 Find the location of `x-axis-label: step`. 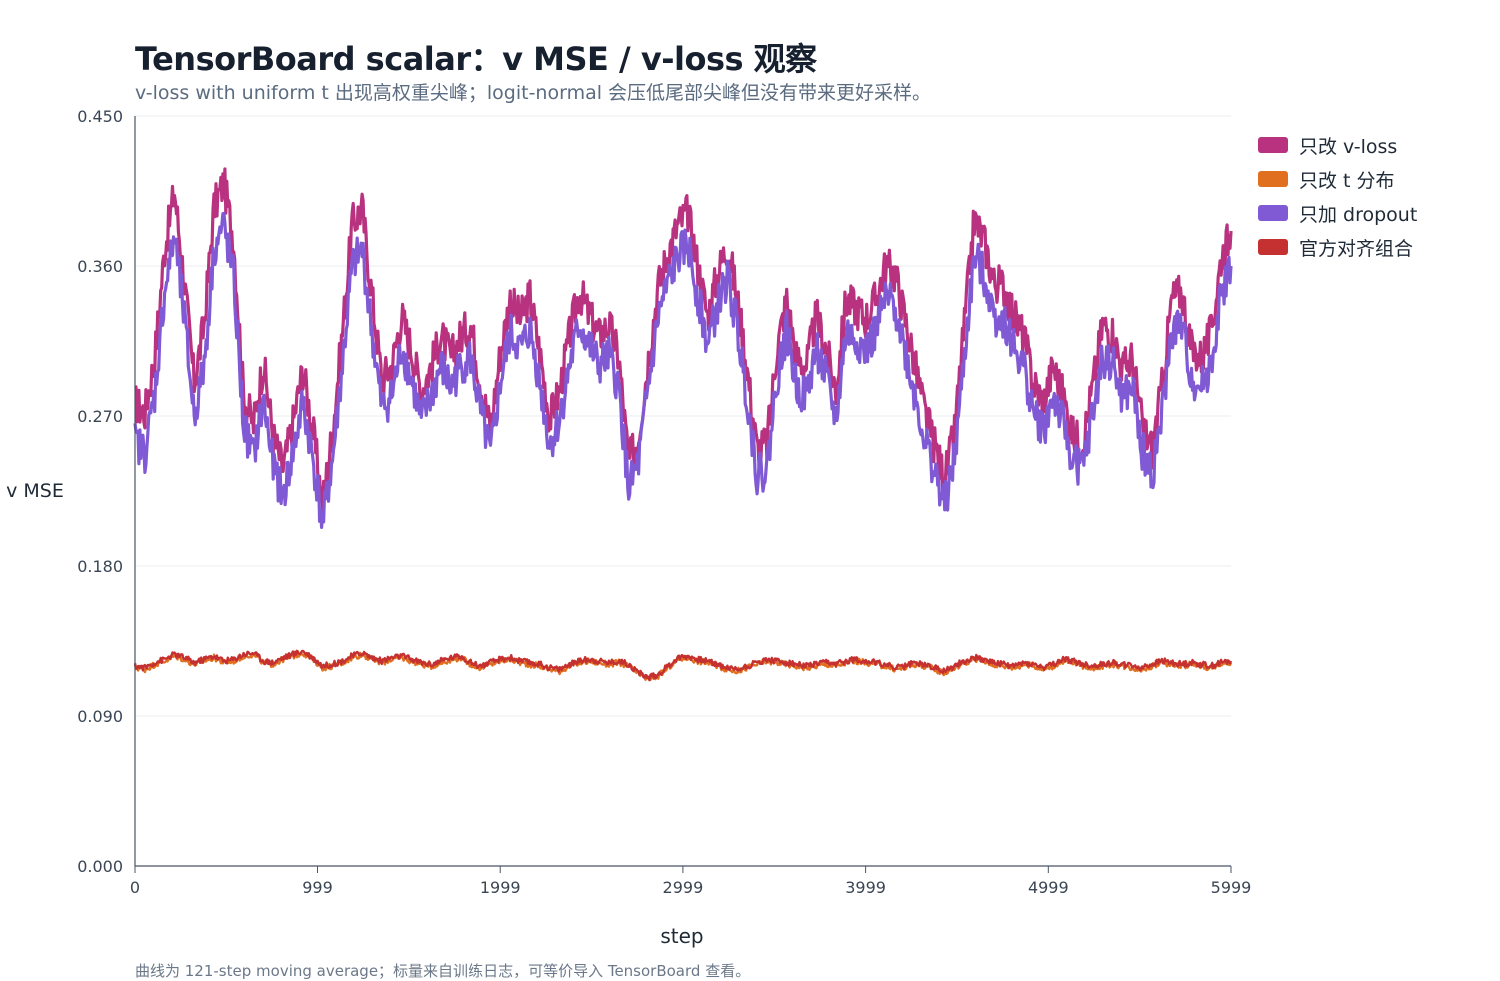

x-axis-label: step is located at coordinates (681, 936).